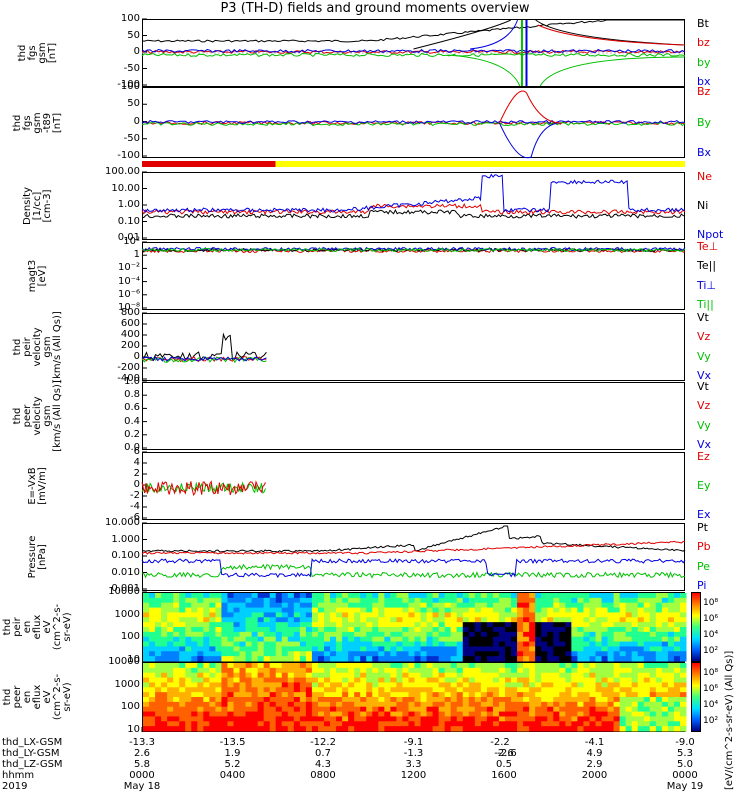  What do you see at coordinates (507, 753) in the screenshot?
I see `lx-extra-label: -2.6` at bounding box center [507, 753].